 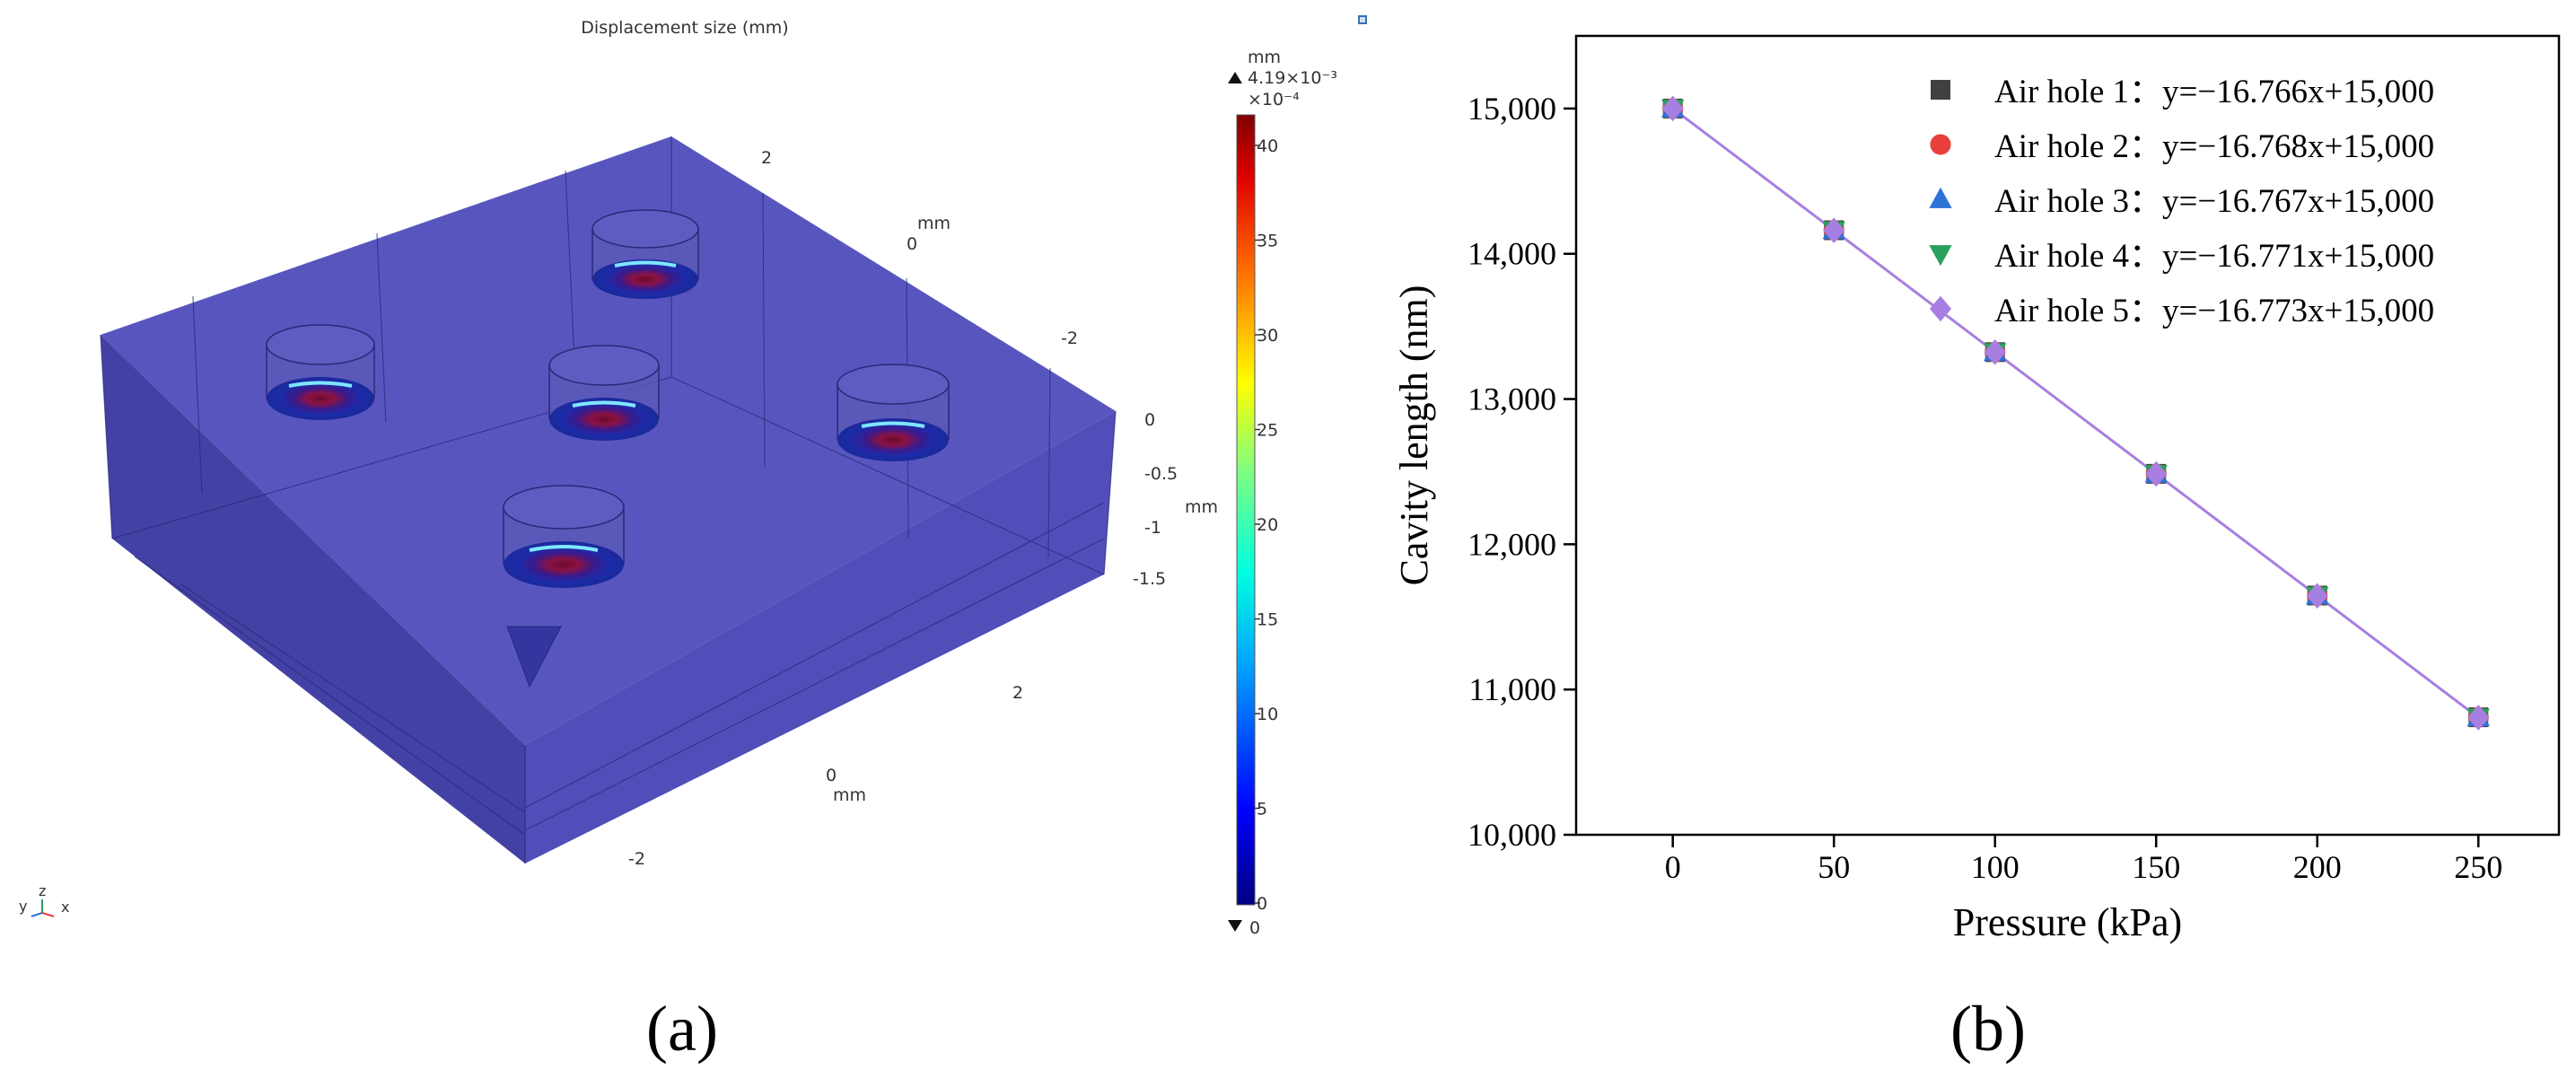 I want to click on triad-x-label: x, so click(x=65, y=907).